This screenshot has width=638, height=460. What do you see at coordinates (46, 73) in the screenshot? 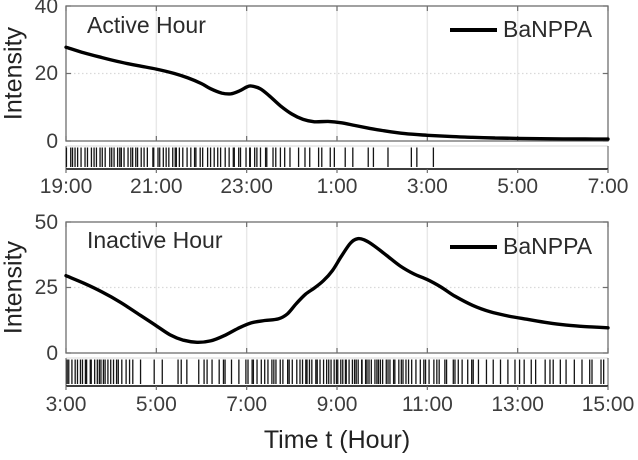
I see `y-tick-label: 20` at bounding box center [46, 73].